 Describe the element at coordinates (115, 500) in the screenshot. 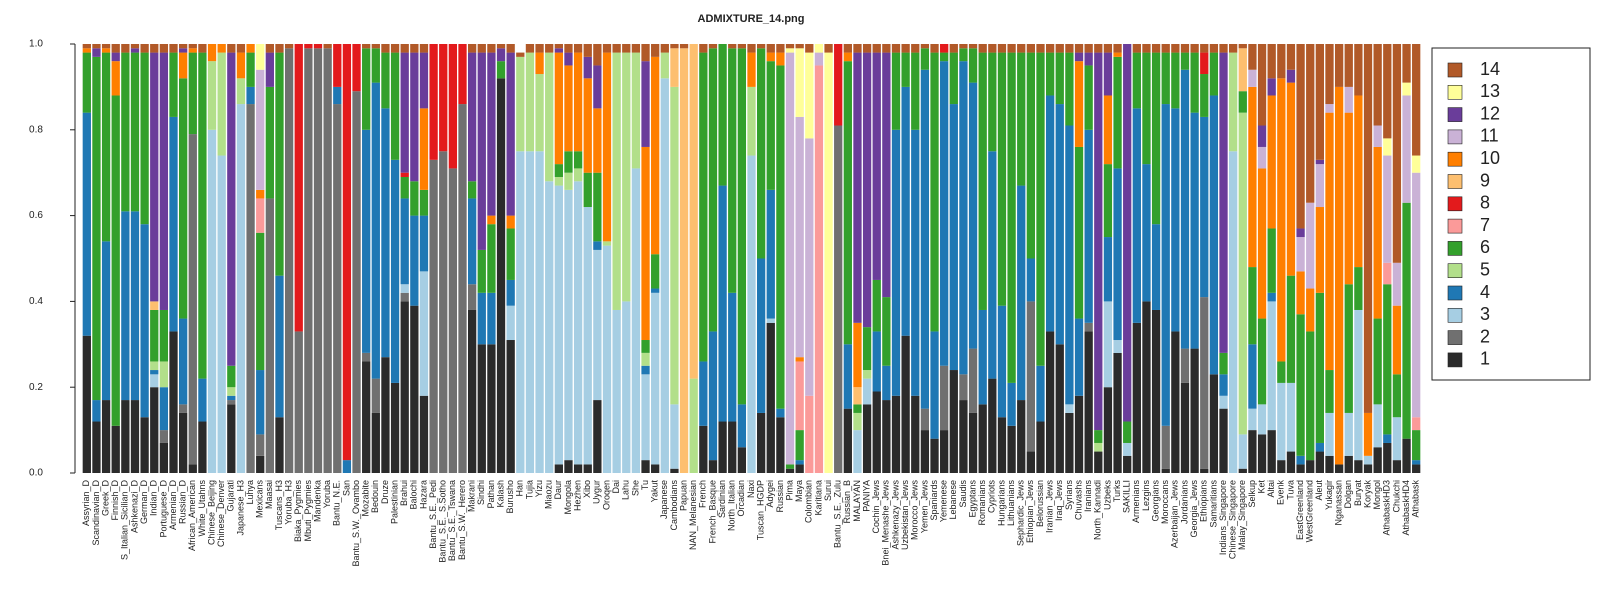

I see `x-tick-label: Finnish_D` at that location.